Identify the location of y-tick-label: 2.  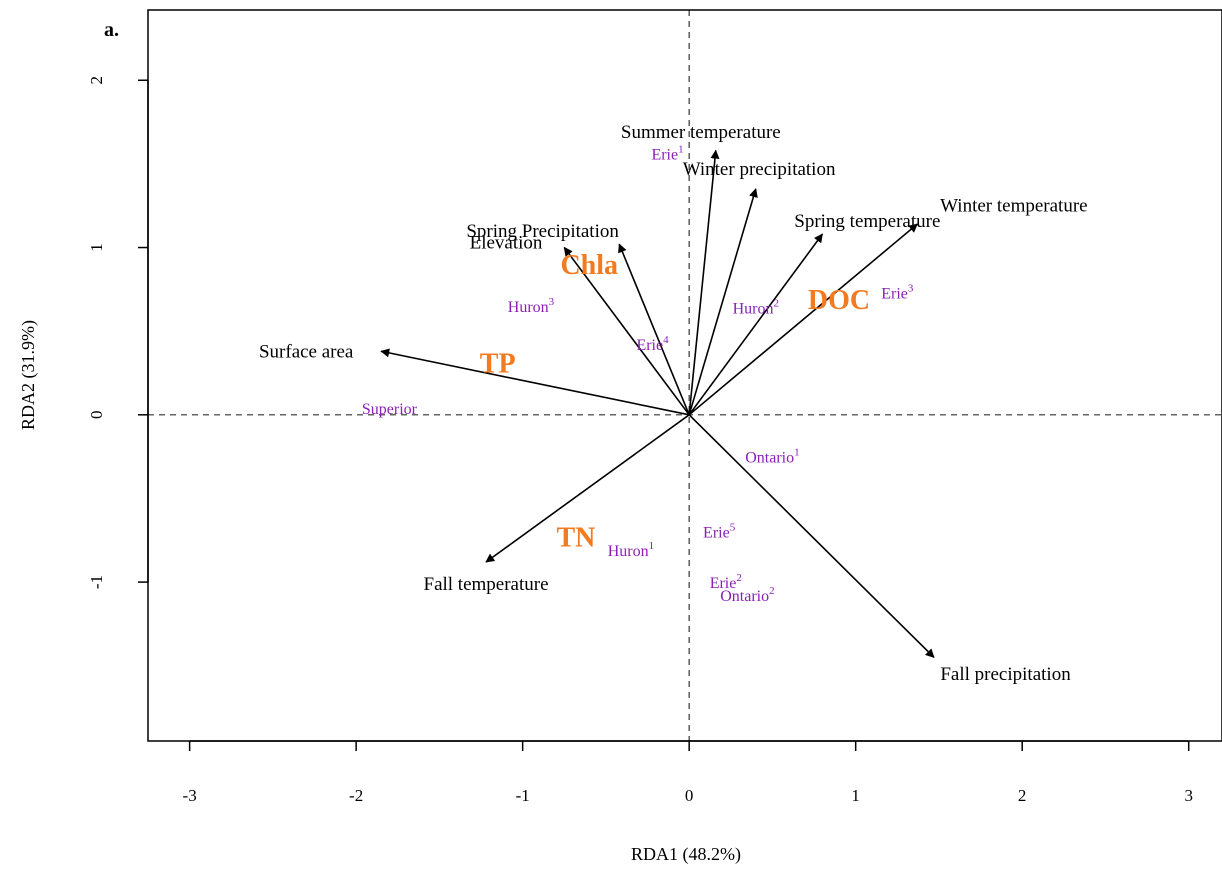
(96, 80).